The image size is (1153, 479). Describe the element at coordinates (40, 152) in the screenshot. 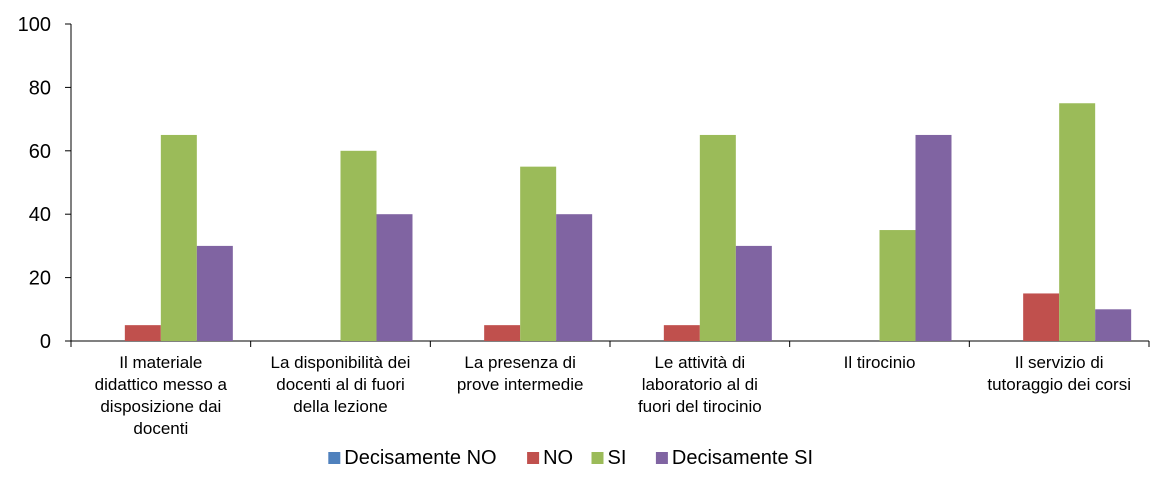

I see `y-tick-label: 60` at that location.